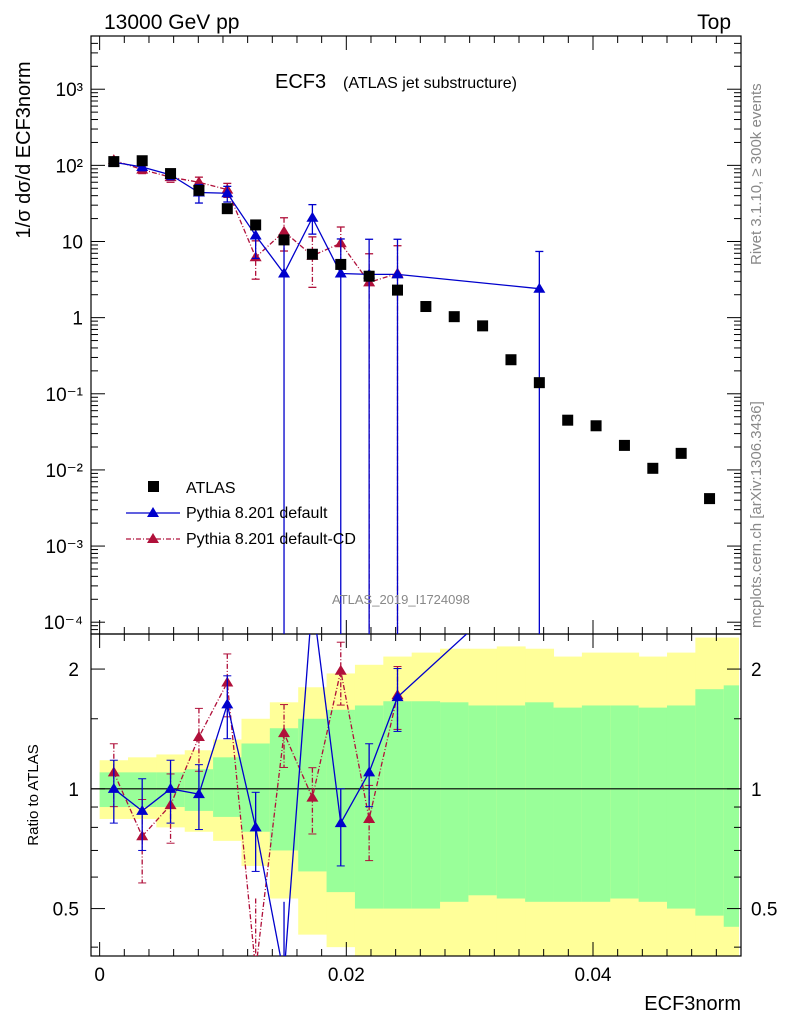 Image resolution: width=786 pixels, height=1024 pixels. What do you see at coordinates (256, 813) in the screenshot?
I see `cd-ratio-line` at bounding box center [256, 813].